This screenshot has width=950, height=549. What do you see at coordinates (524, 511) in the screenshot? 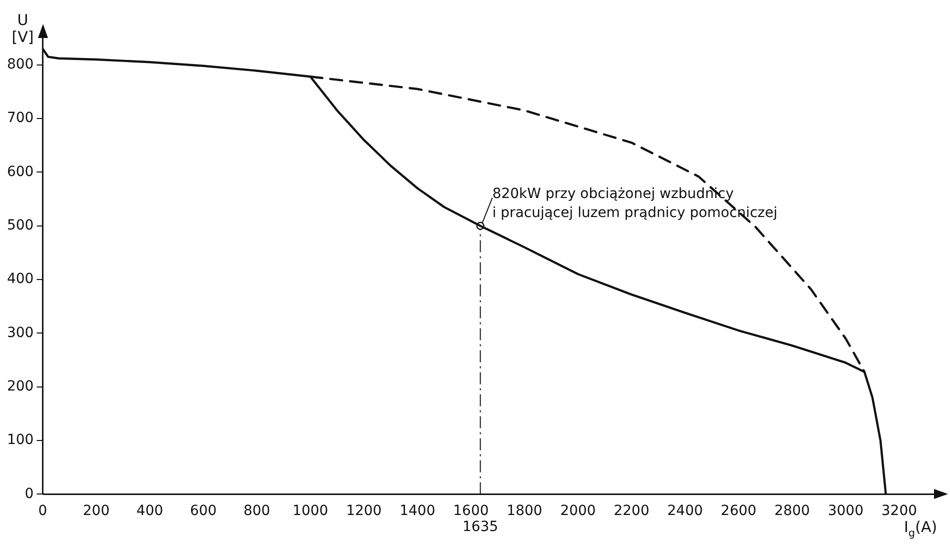
I see `x-tick-label: 1800` at bounding box center [524, 511].